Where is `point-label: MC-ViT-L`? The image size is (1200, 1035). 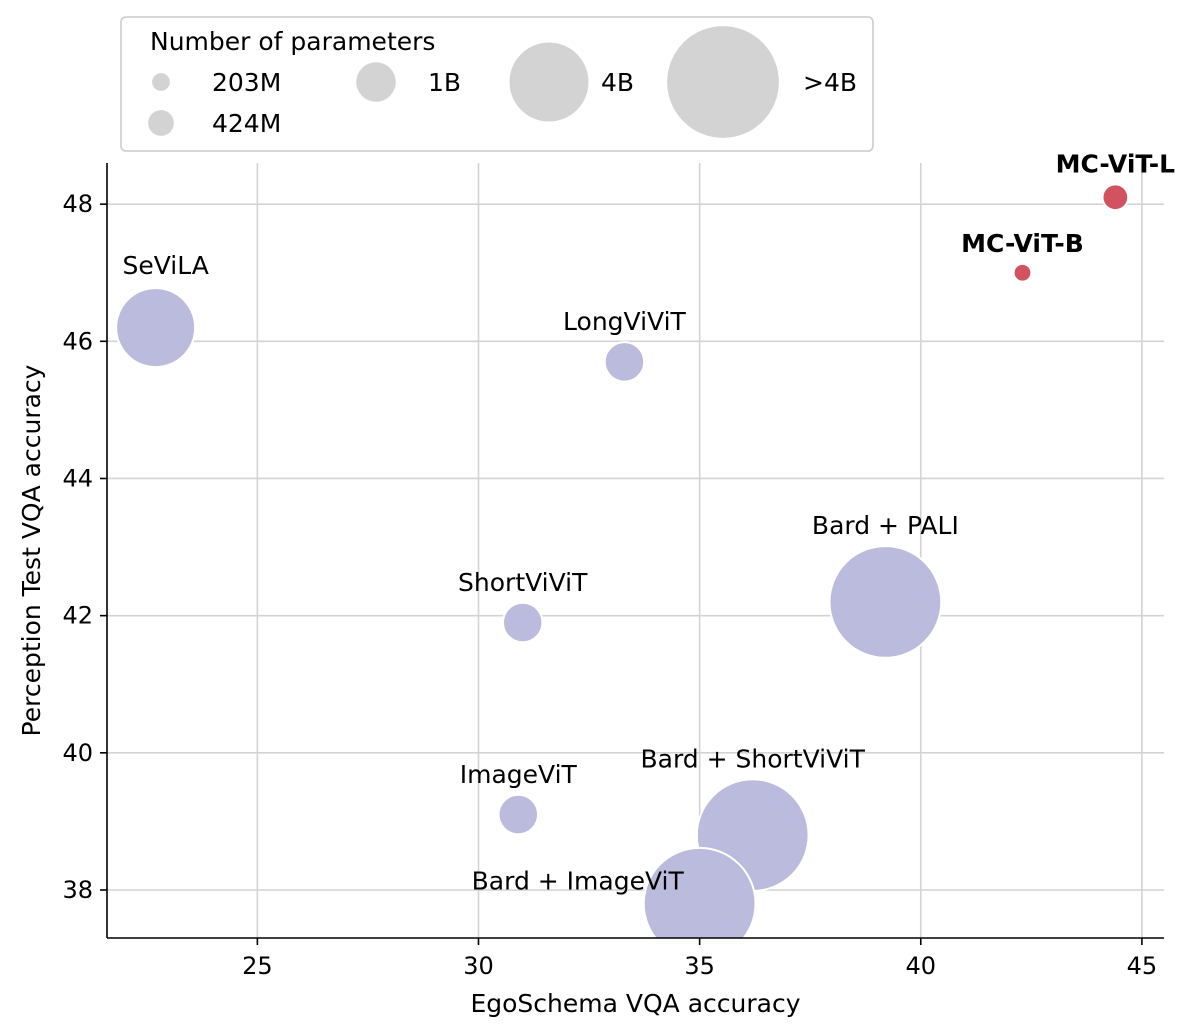
point-label: MC-ViT-L is located at coordinates (1116, 163).